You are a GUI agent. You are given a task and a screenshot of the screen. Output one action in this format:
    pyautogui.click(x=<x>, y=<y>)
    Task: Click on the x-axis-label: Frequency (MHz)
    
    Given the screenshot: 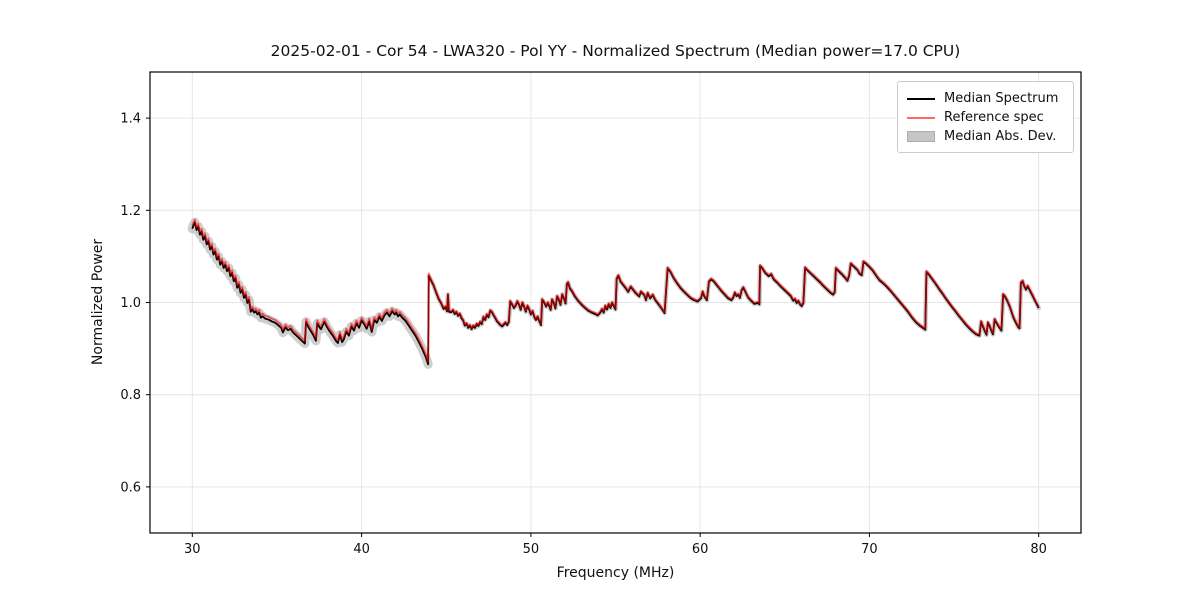 What is the action you would take?
    pyautogui.click(x=615, y=573)
    